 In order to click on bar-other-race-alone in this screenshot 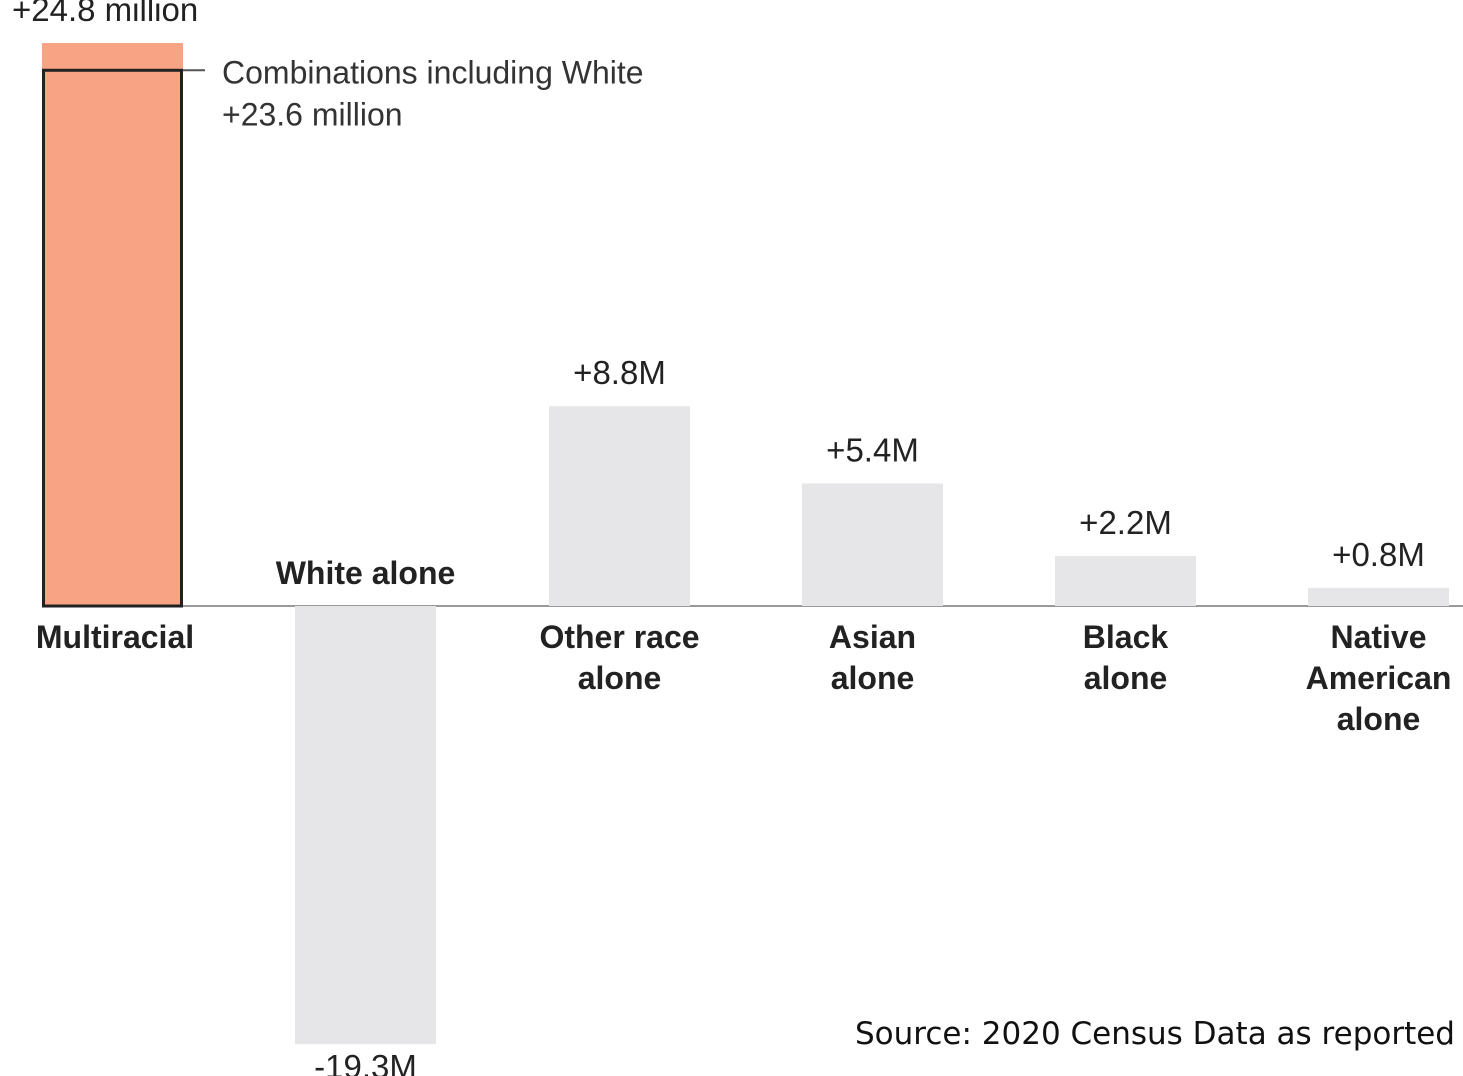, I will do `click(619, 506)`.